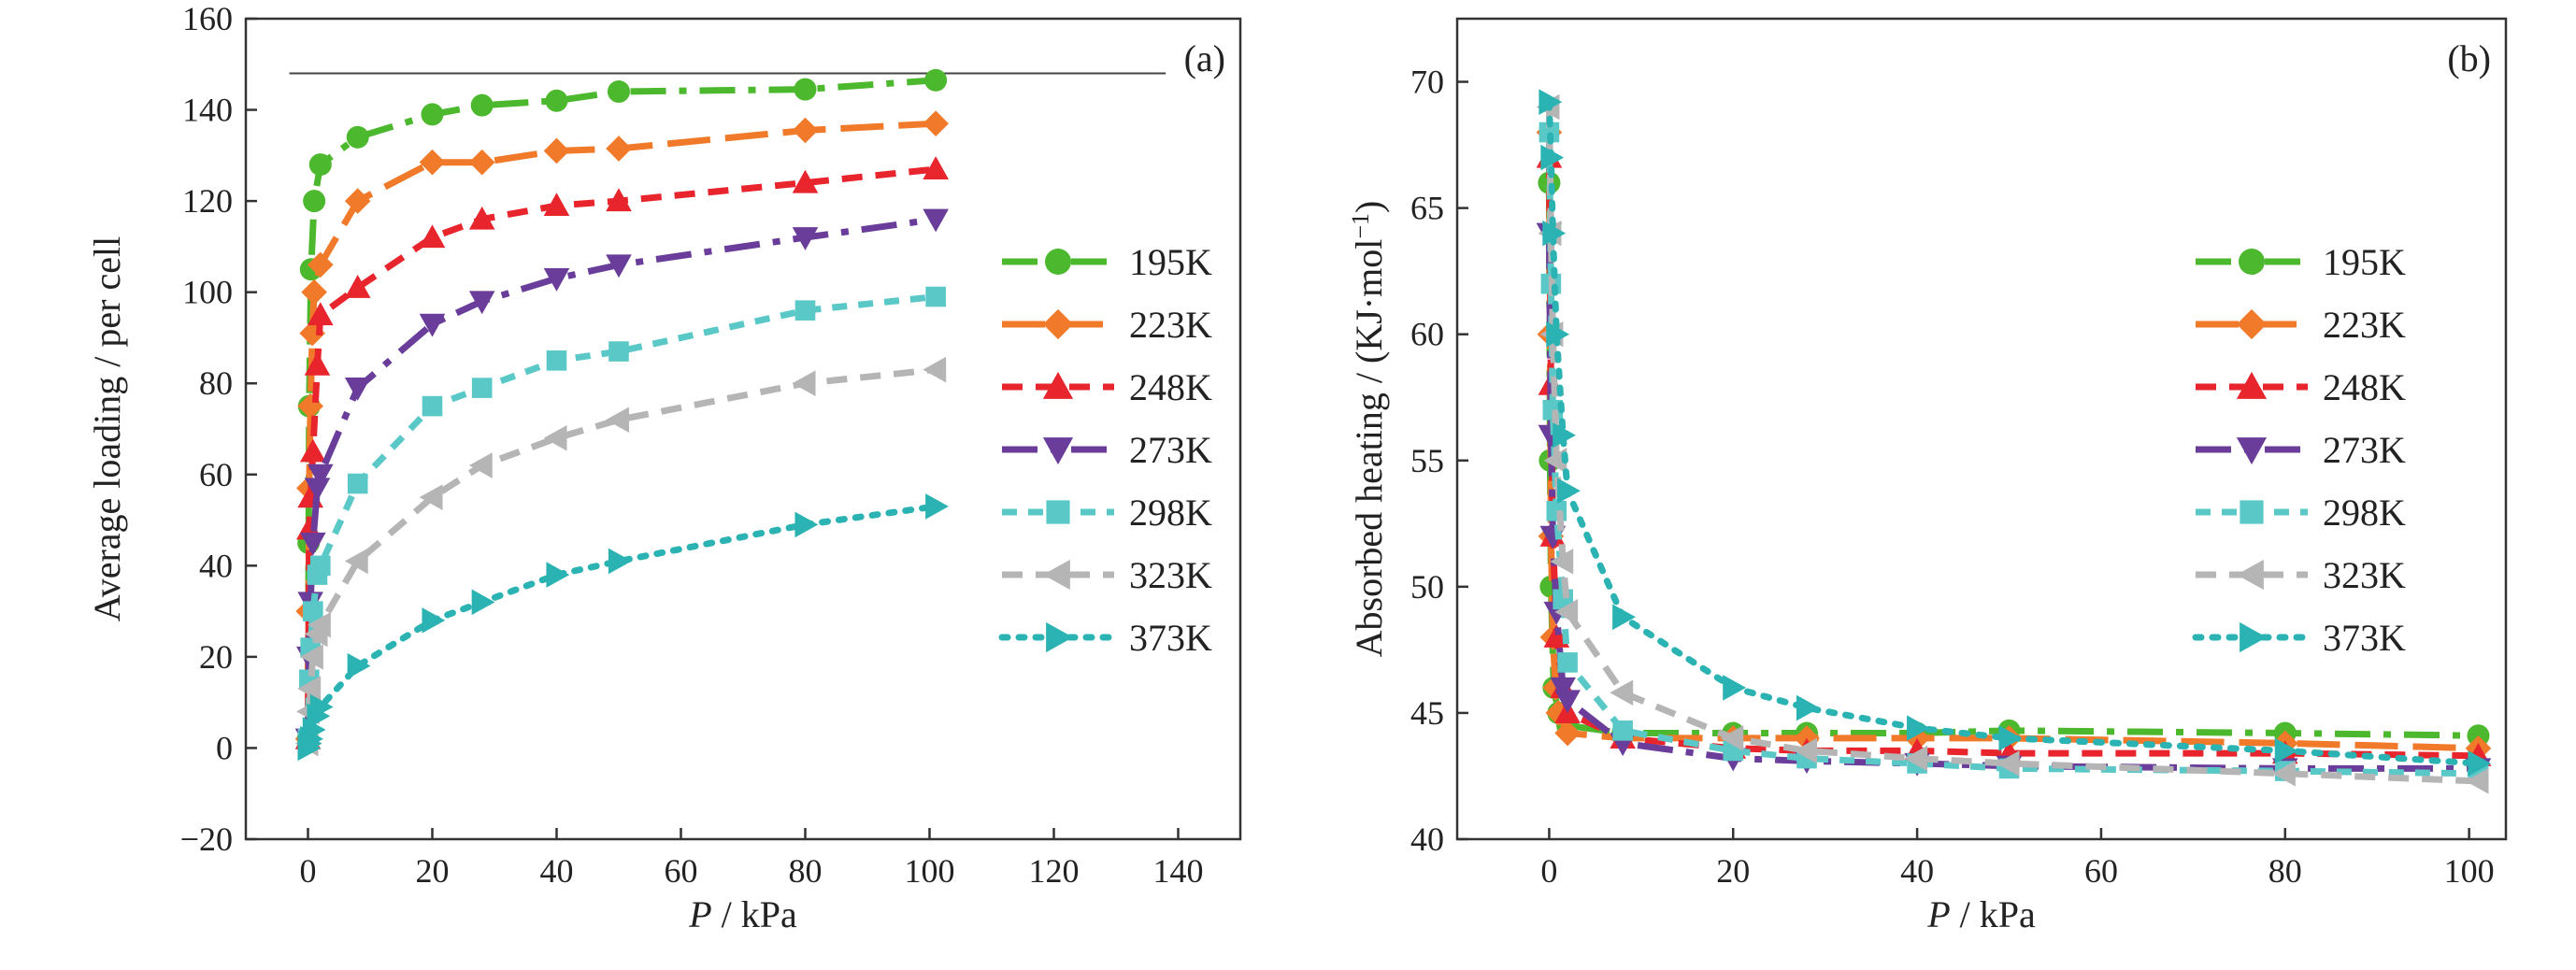 Image resolution: width=2576 pixels, height=970 pixels. I want to click on series-line-273K, so click(621, 477).